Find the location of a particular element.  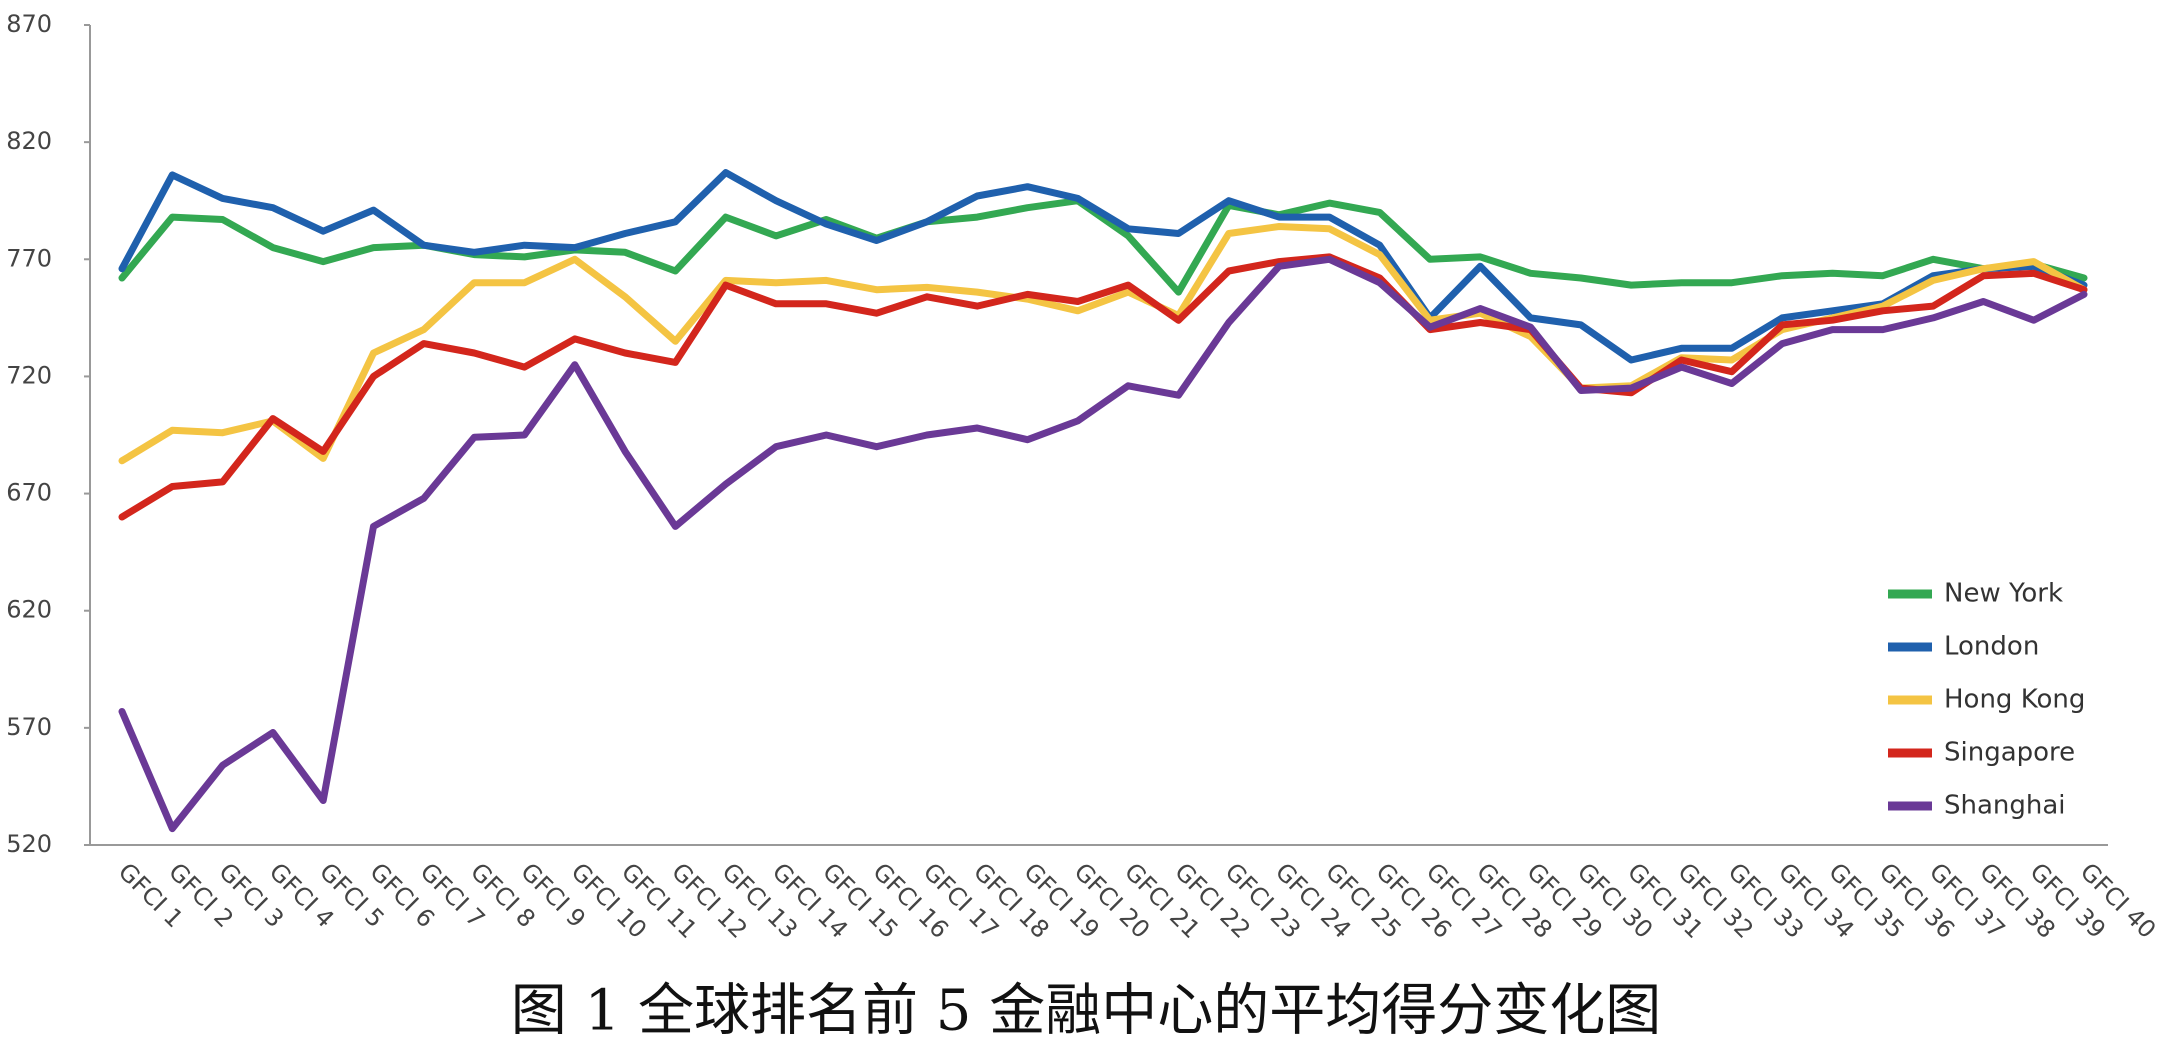

chart-title: 图 1 全球排名前 5 金融中心的平均得分变化图 is located at coordinates (1086, 1011).